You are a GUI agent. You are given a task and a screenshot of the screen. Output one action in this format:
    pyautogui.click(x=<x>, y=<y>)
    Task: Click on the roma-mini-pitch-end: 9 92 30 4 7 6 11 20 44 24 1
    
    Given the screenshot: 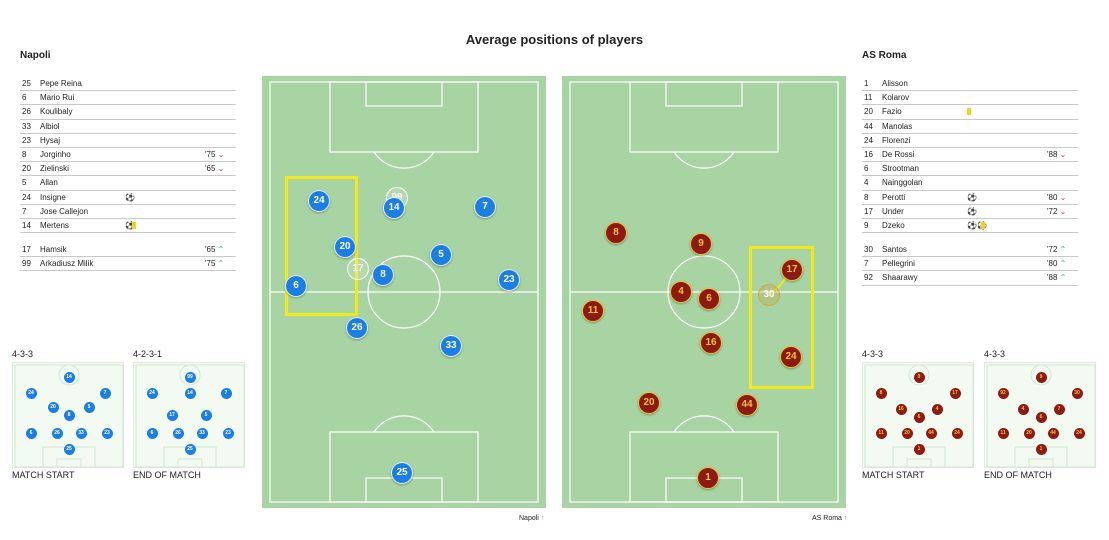 What is the action you would take?
    pyautogui.click(x=1040, y=415)
    